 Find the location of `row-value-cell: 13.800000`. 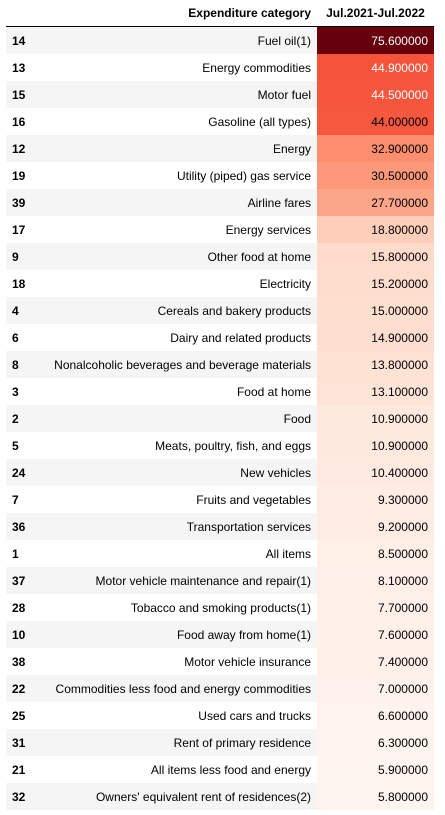

row-value-cell: 13.800000 is located at coordinates (375, 364).